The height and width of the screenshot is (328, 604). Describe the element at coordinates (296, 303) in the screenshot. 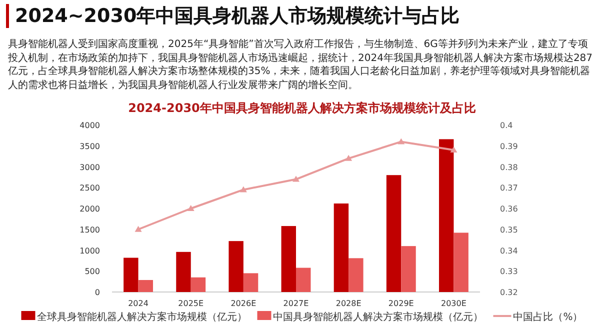

I see `x-tick-label: 2027E` at that location.